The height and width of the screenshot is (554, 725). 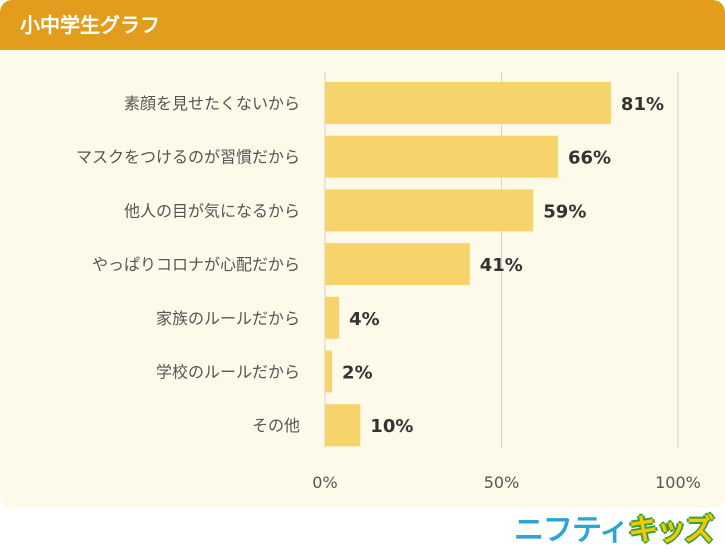 I want to click on category-label: やっぱりコロナが心配だから, so click(x=196, y=264).